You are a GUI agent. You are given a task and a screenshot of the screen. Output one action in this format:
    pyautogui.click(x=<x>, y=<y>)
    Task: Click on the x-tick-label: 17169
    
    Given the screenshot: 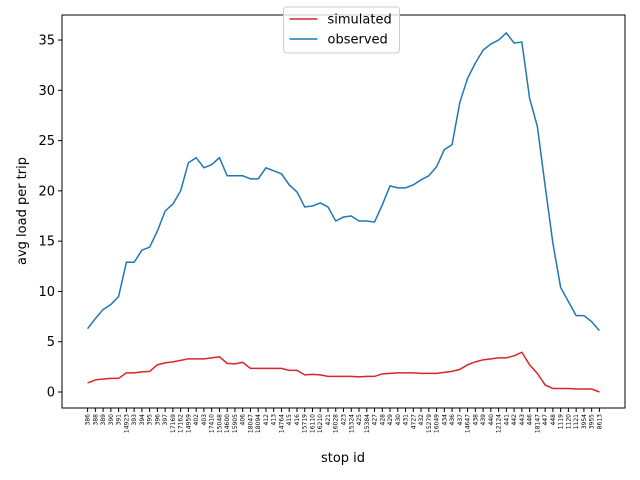 What is the action you would take?
    pyautogui.click(x=173, y=423)
    